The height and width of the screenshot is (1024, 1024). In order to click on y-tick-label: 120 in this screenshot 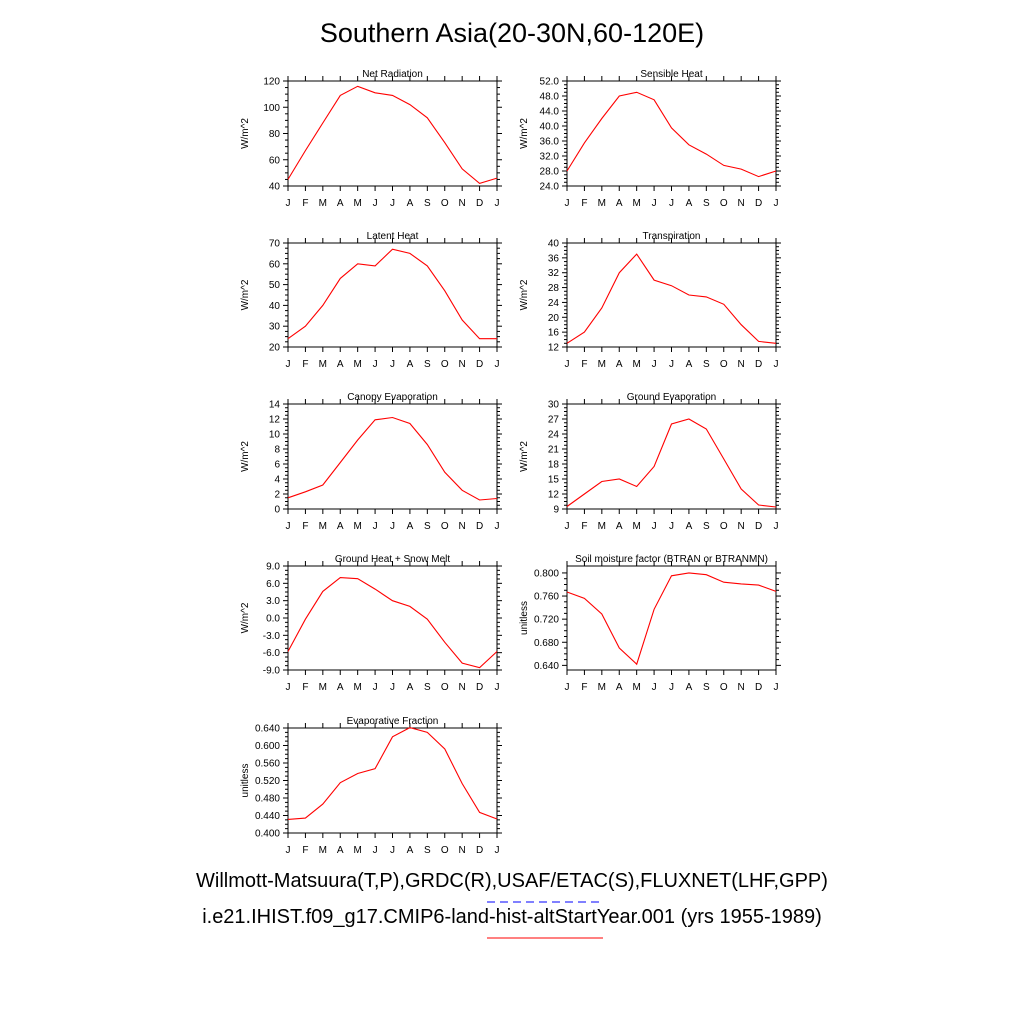, I will do `click(271, 82)`.